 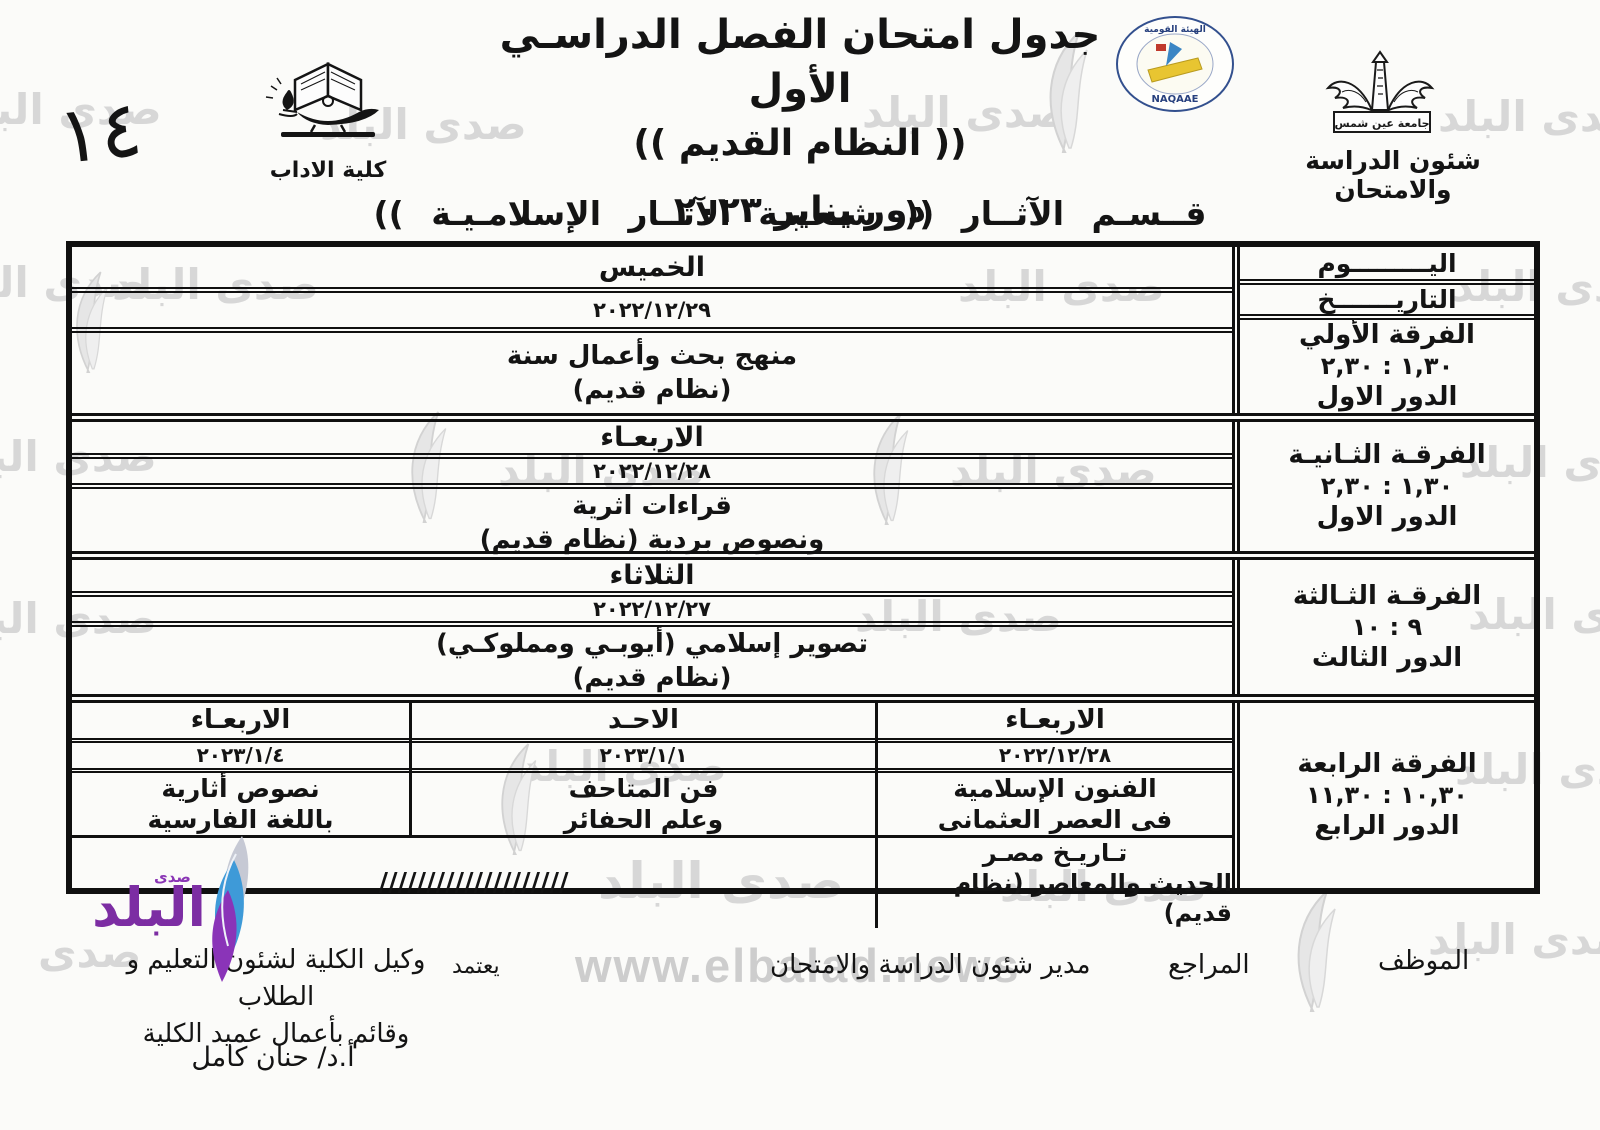 What do you see at coordinates (1055, 853) in the screenshot?
I see `subject-line1: تـاريـخ مصـر` at bounding box center [1055, 853].